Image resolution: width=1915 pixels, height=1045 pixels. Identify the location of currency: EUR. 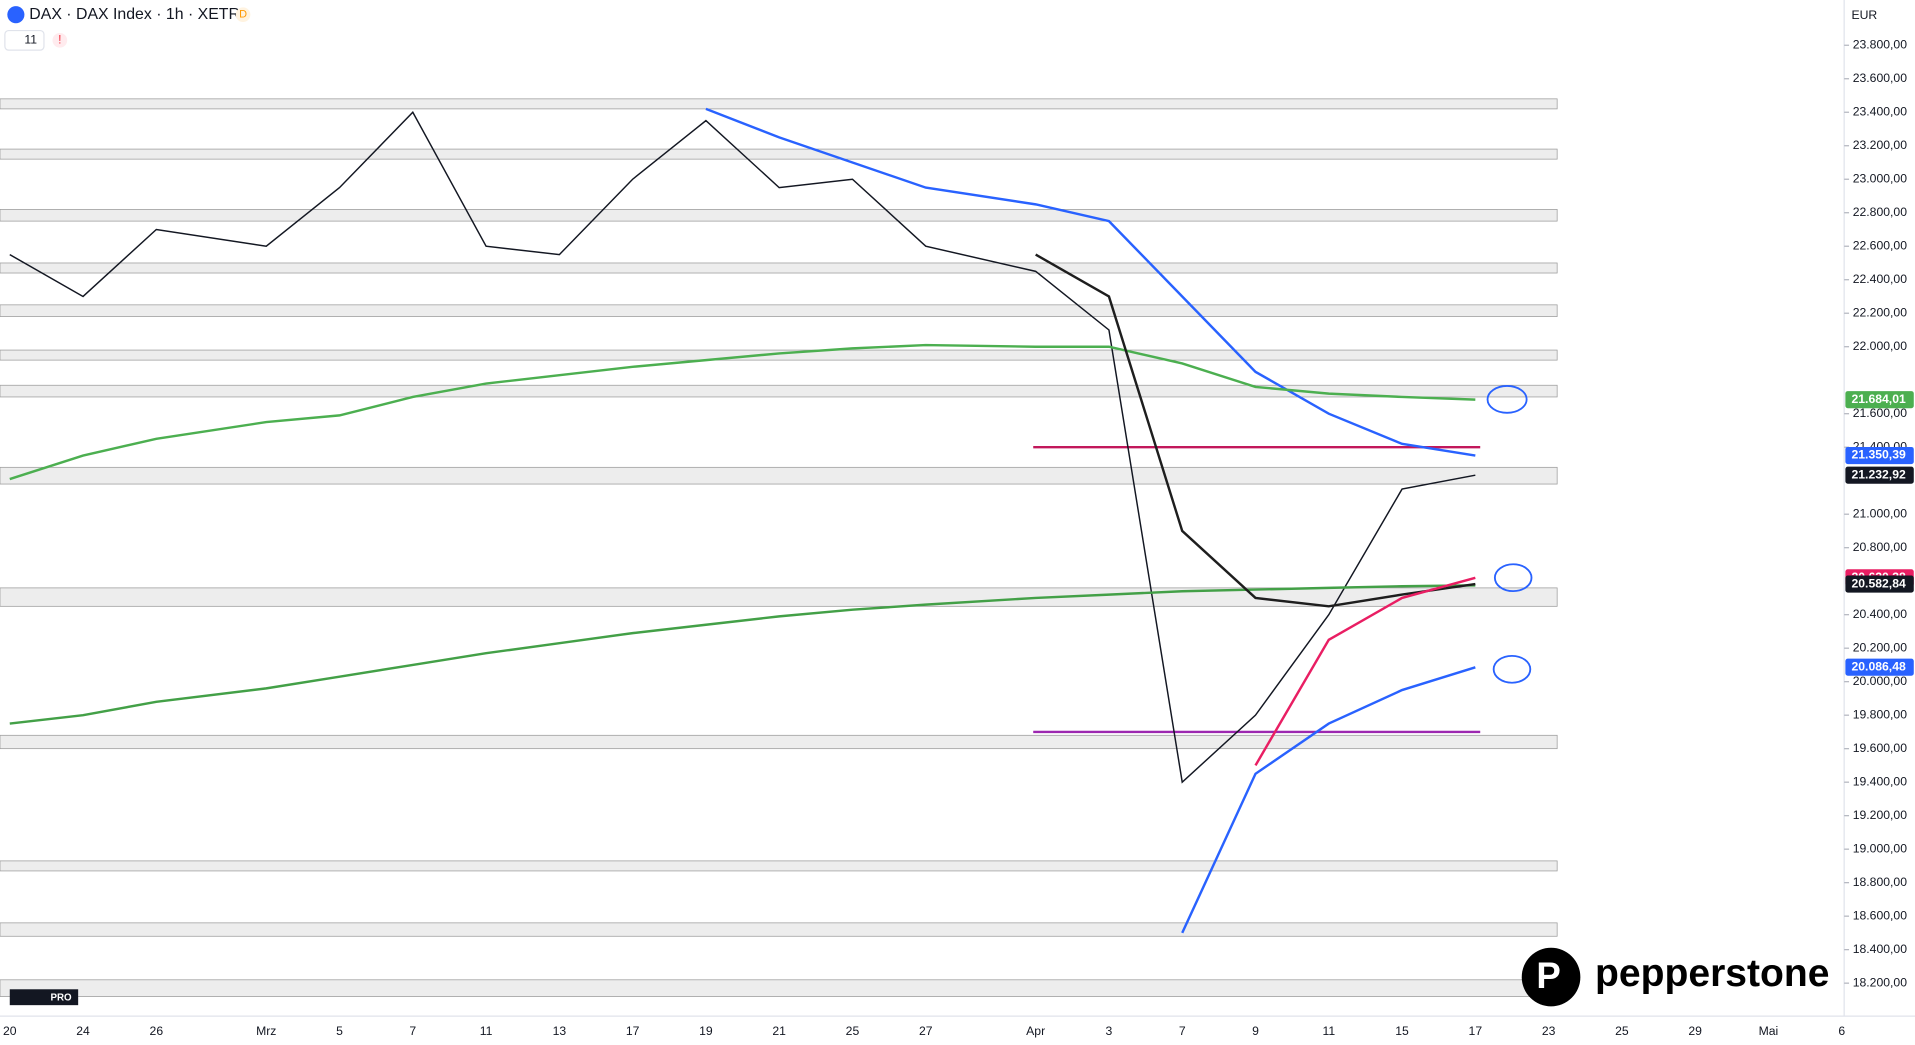
(1864, 15).